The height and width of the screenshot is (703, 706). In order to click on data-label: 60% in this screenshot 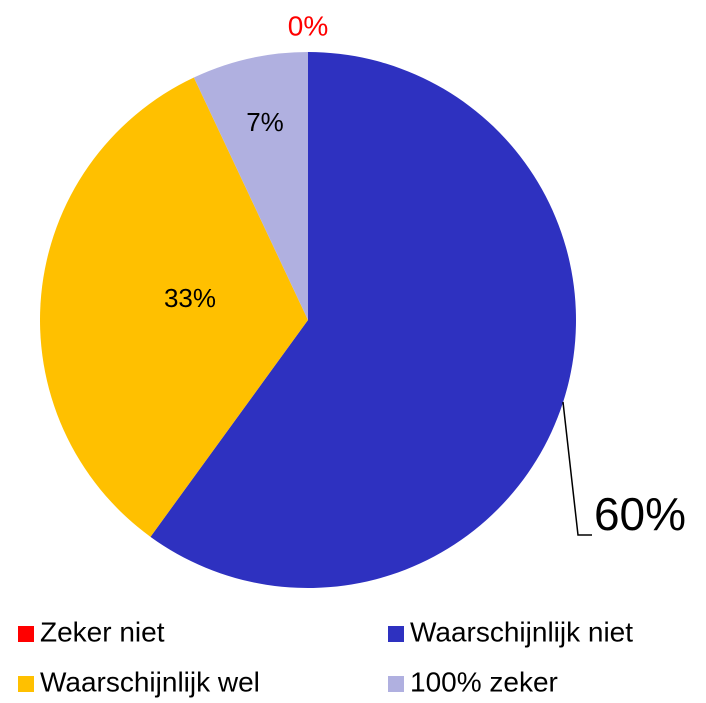, I will do `click(640, 514)`.